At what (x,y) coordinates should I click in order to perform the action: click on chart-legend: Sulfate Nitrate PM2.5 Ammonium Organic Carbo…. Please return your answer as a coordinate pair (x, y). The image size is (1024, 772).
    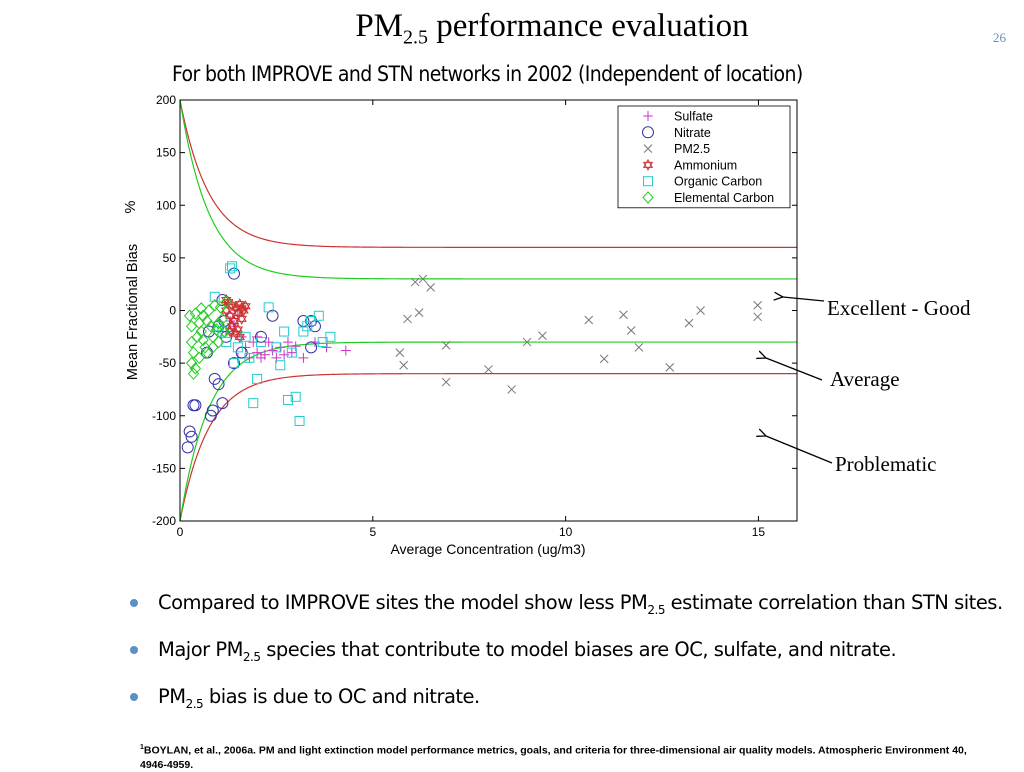
    Looking at the image, I should click on (704, 157).